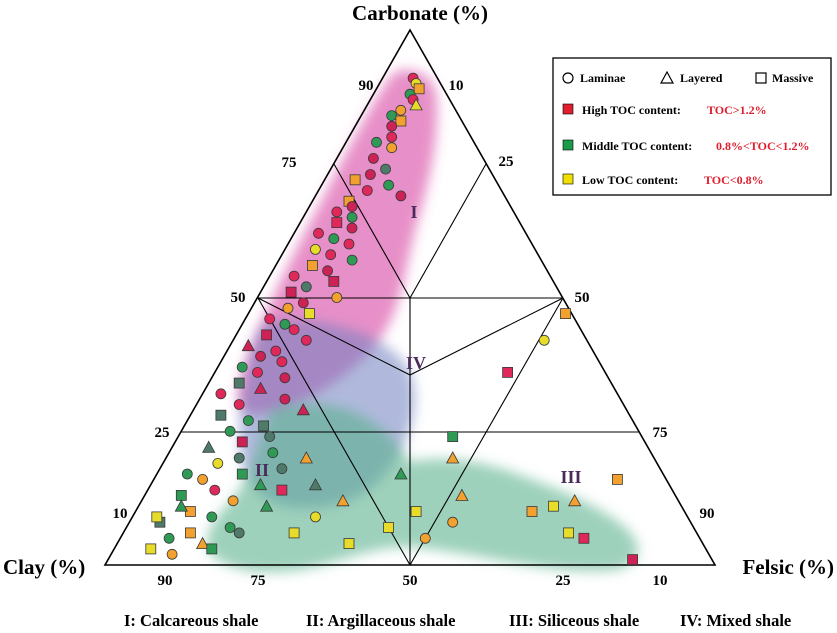 The image size is (837, 633). What do you see at coordinates (506, 162) in the screenshot?
I see `tick-carbonate-25: 25` at bounding box center [506, 162].